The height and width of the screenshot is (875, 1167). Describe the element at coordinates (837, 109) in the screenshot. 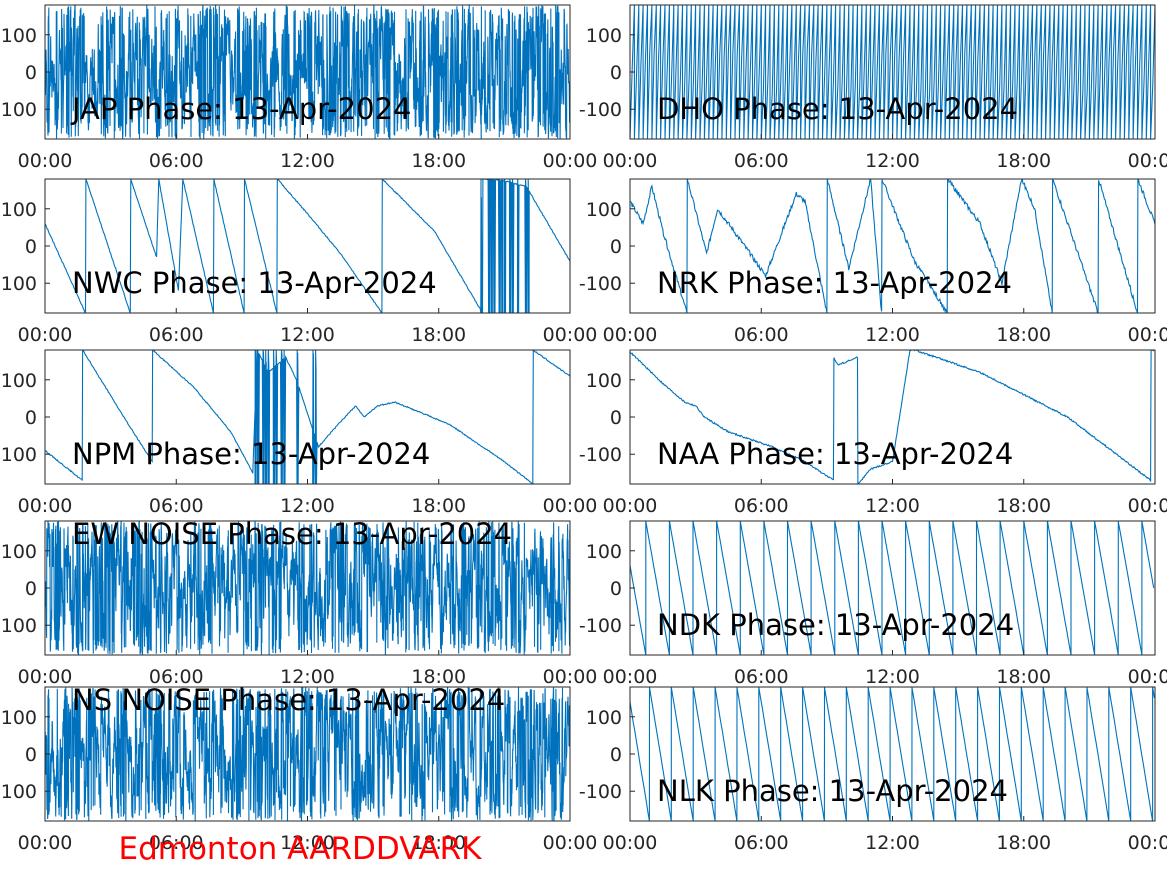

I see `dho-phase-title: DHO Phase: 13-Apr-2024` at that location.